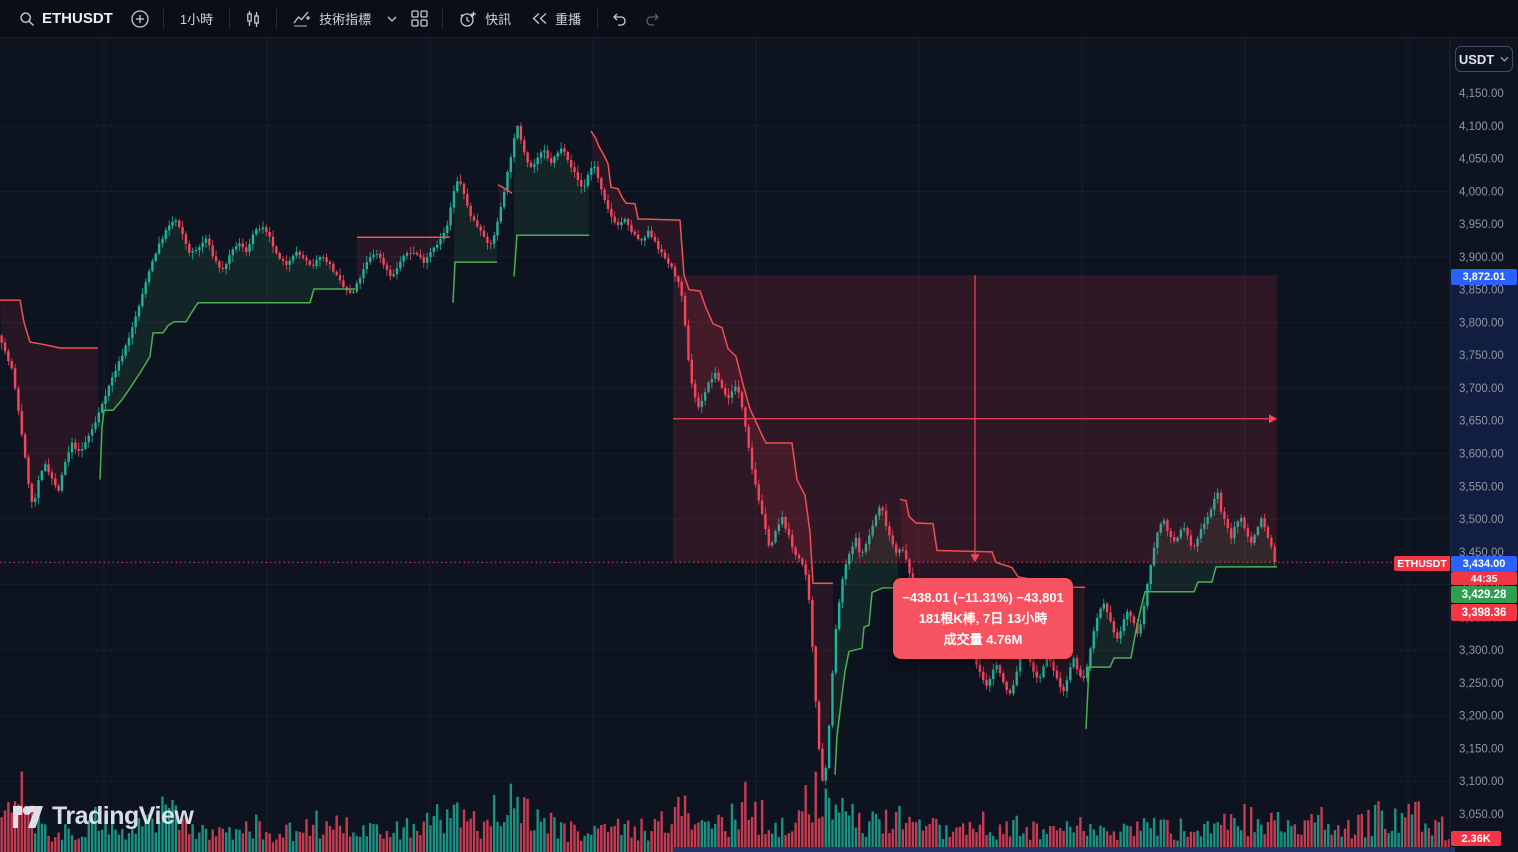 The width and height of the screenshot is (1518, 852). I want to click on layout-grid-button, so click(419, 19).